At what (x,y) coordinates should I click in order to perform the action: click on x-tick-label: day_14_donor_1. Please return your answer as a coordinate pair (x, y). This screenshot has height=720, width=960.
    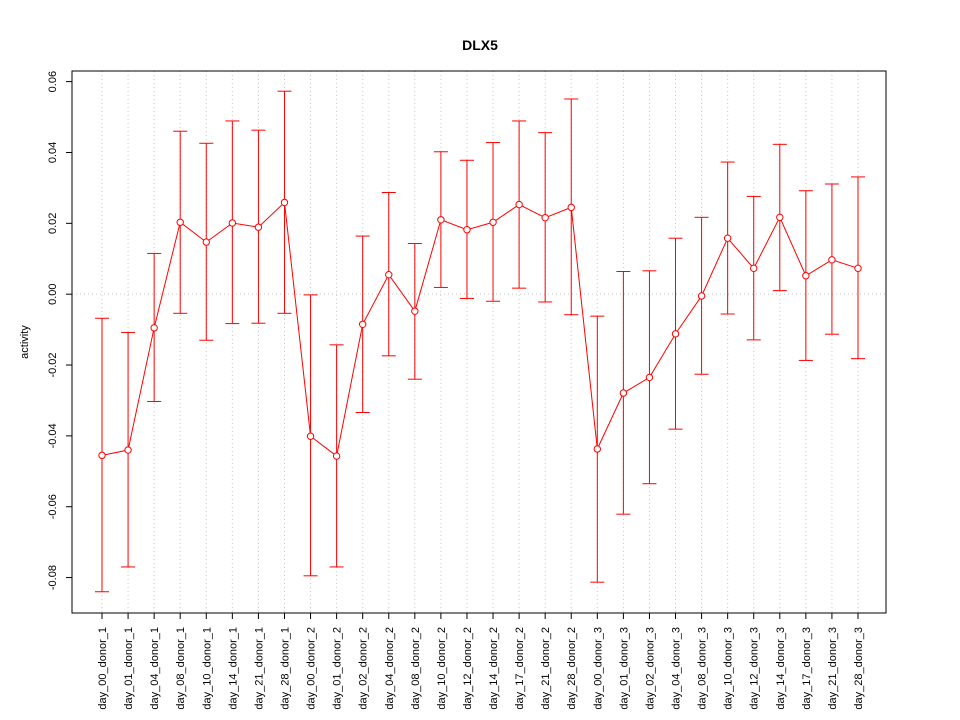
    Looking at the image, I should click on (233, 668).